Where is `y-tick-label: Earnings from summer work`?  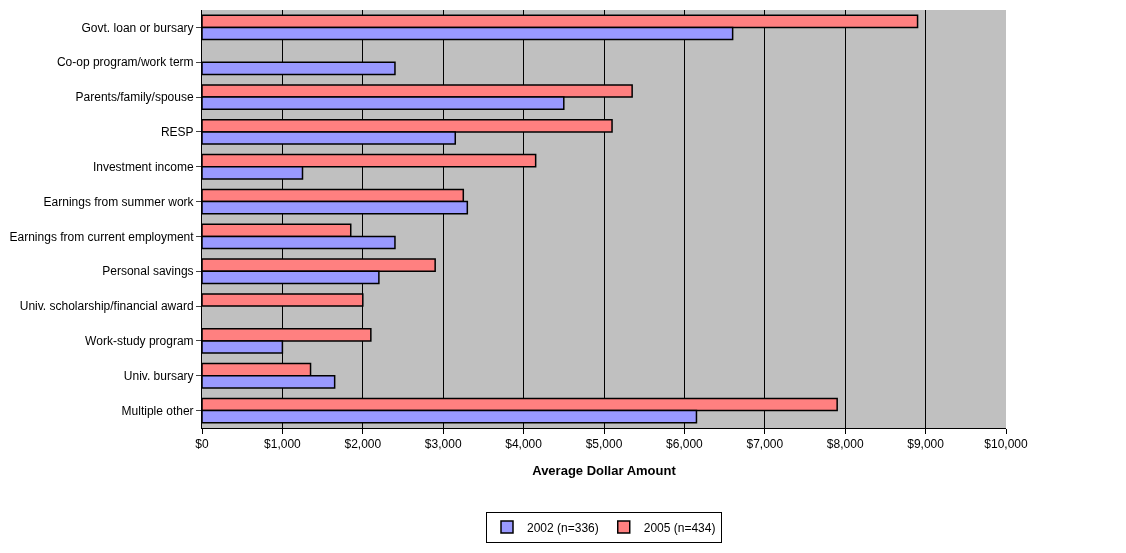 y-tick-label: Earnings from summer work is located at coordinates (119, 201).